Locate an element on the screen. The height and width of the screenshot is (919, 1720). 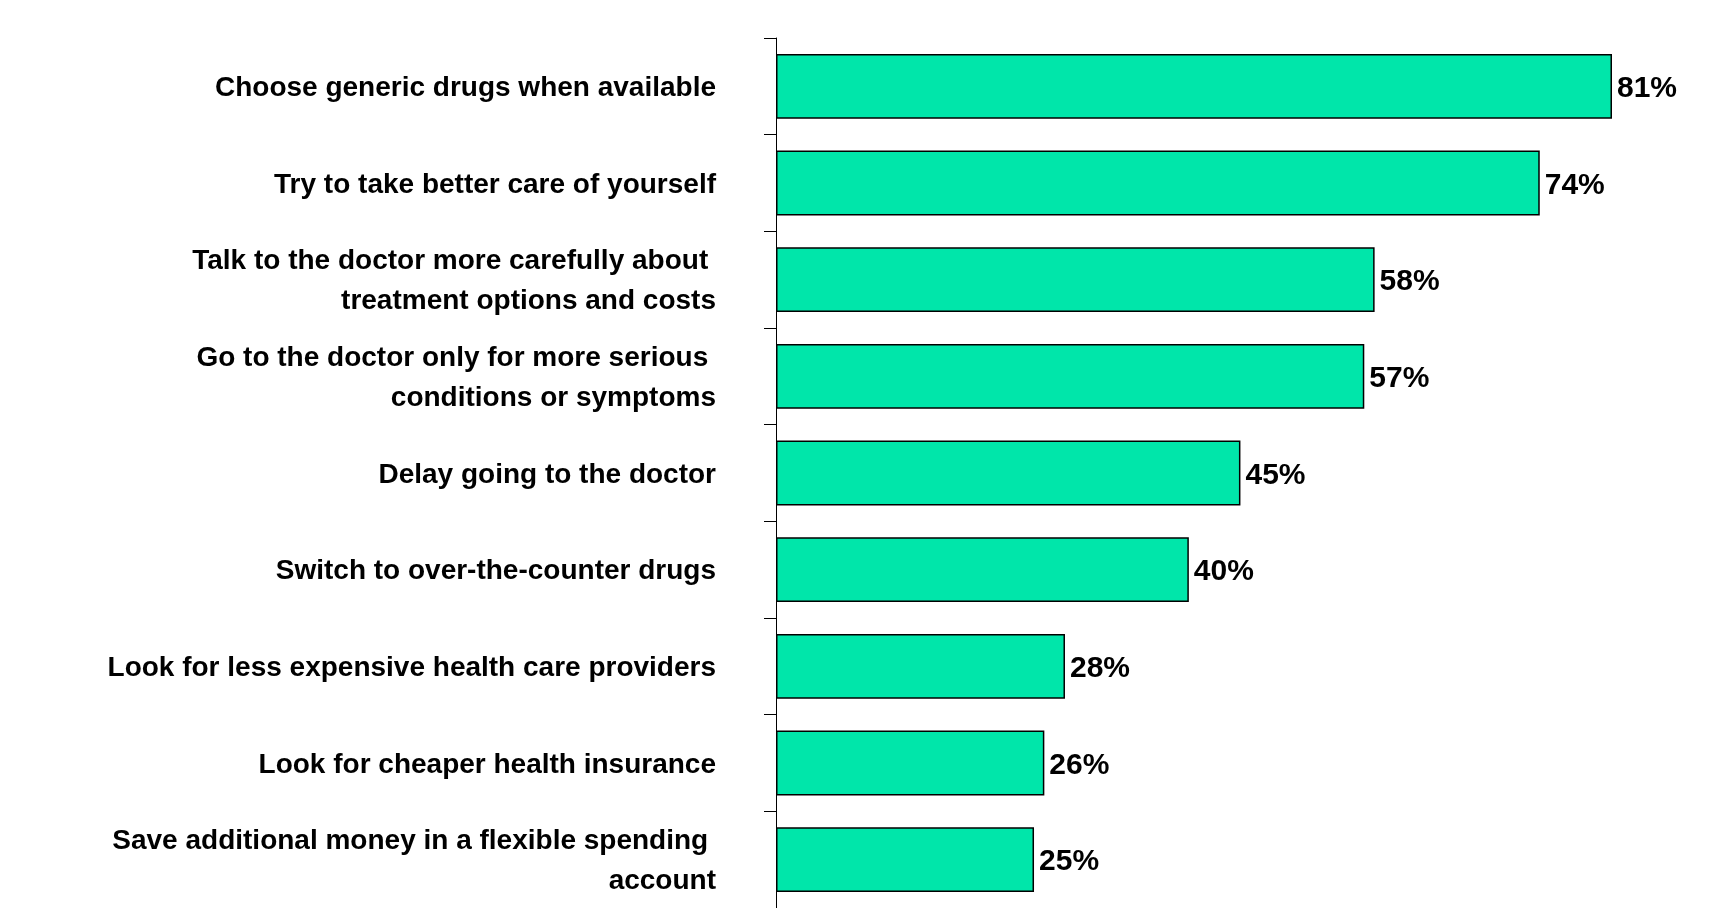
data-label: 26% is located at coordinates (1079, 763).